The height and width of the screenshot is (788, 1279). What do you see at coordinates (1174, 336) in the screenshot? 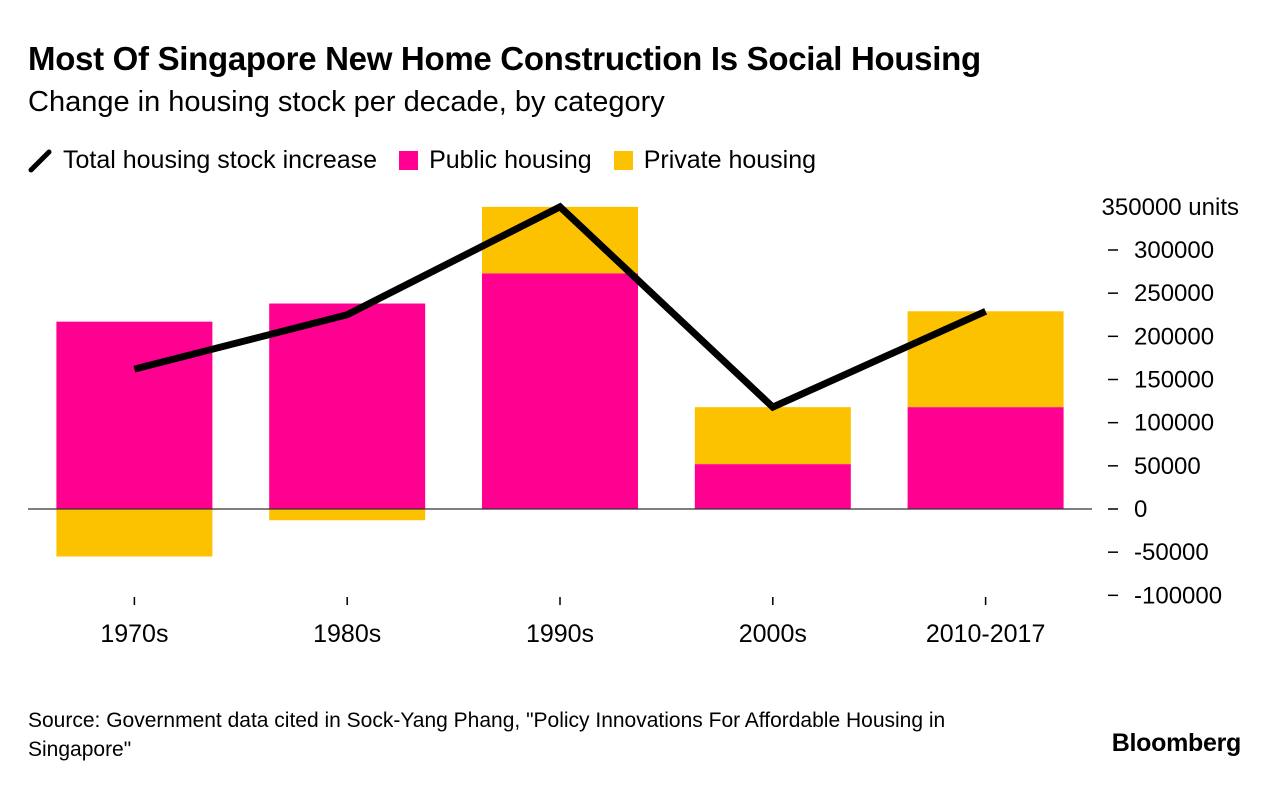
I see `y-tick-label-3: 200000` at bounding box center [1174, 336].